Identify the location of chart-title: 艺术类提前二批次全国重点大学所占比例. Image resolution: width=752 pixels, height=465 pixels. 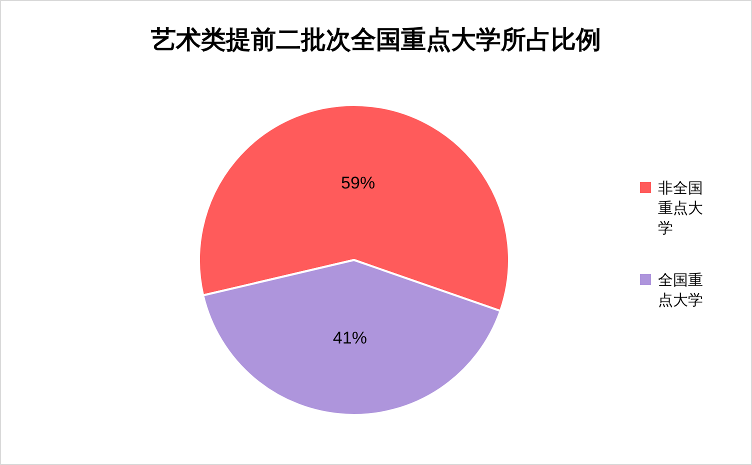
(375, 40).